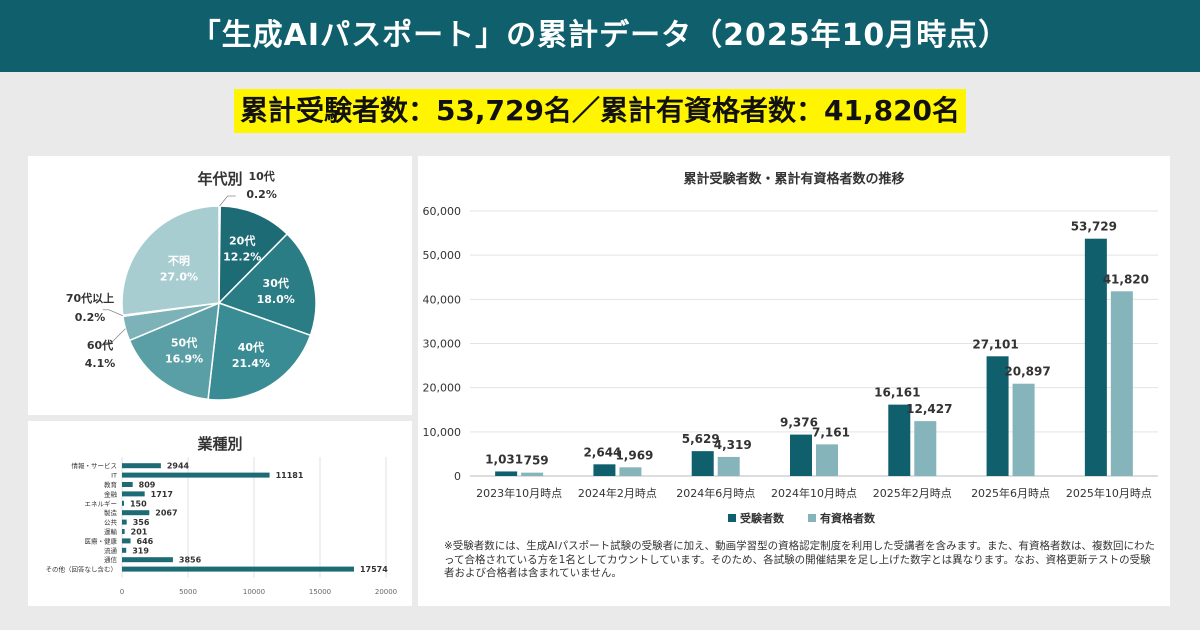 Image resolution: width=1200 pixels, height=630 pixels. What do you see at coordinates (897, 393) in the screenshot?
I see `bar-value-label: 16,161` at bounding box center [897, 393].